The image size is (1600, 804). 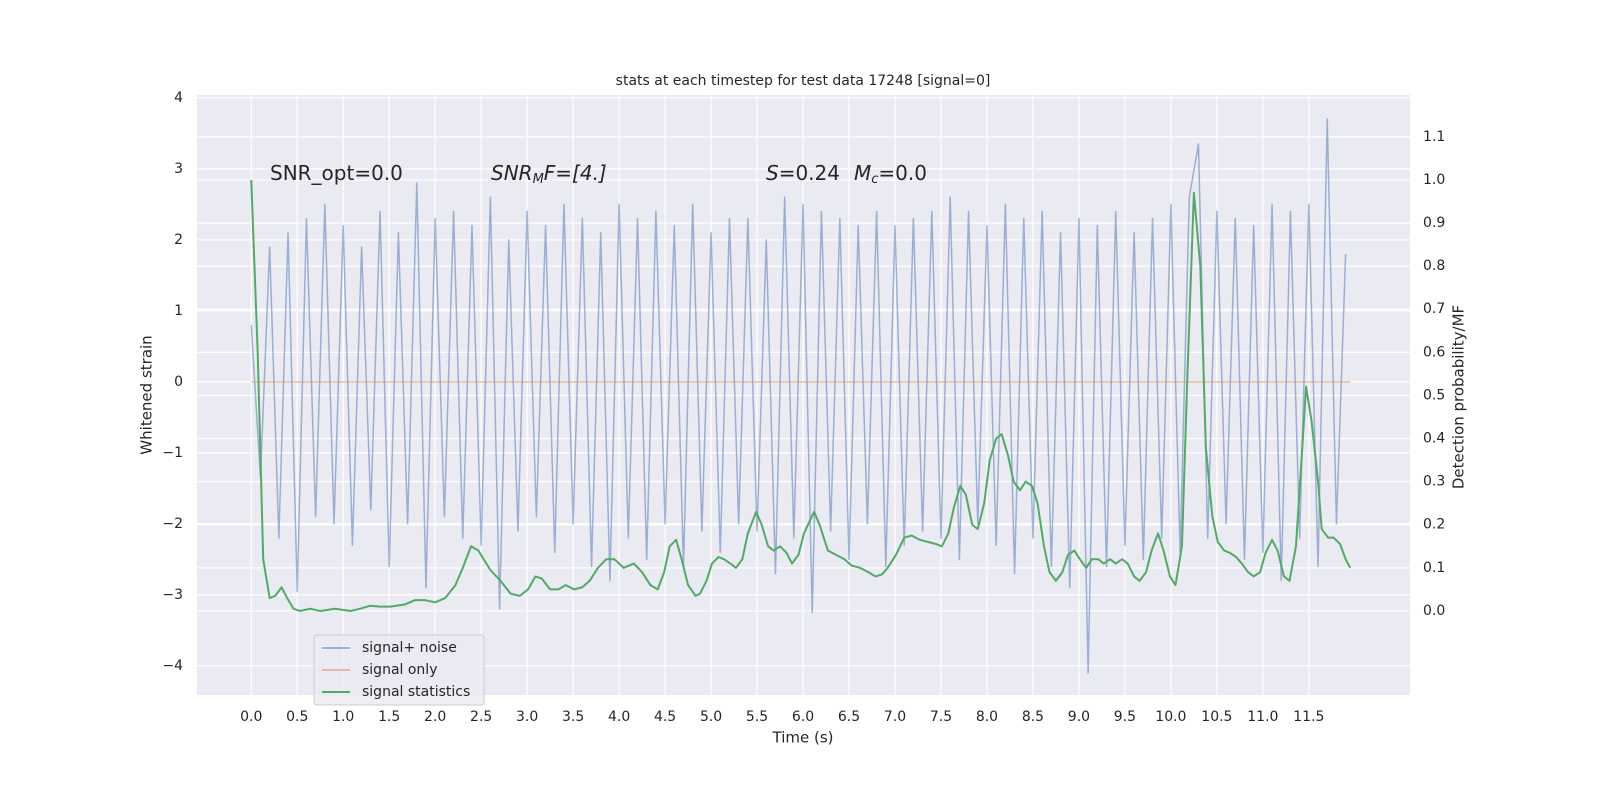 I want to click on y-tick-label: −4, so click(x=172, y=666).